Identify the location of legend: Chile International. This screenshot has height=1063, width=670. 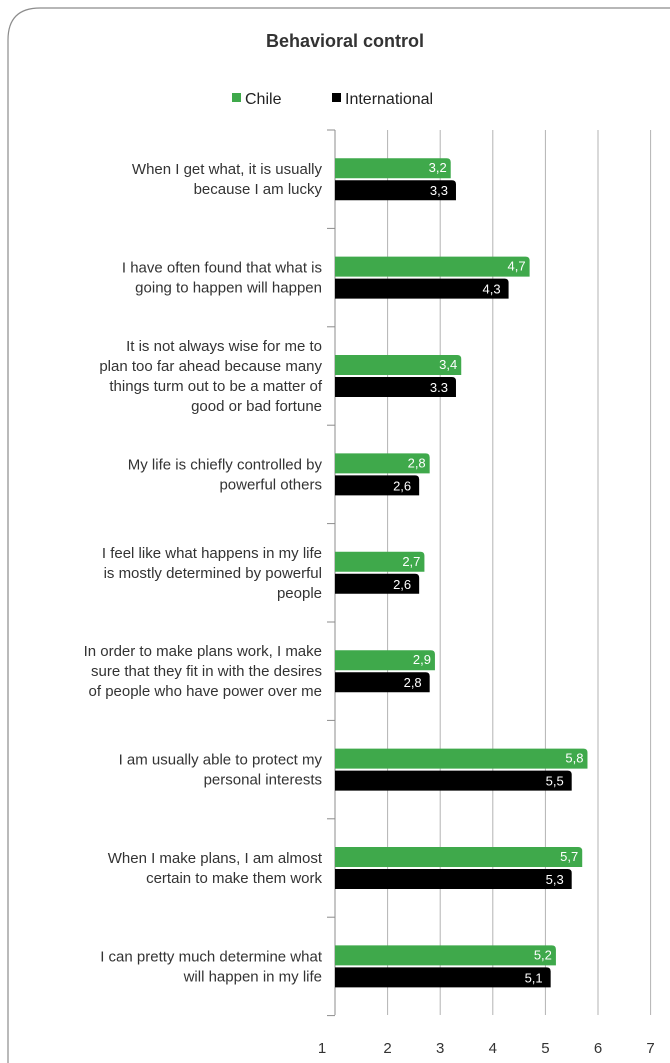
(332, 99).